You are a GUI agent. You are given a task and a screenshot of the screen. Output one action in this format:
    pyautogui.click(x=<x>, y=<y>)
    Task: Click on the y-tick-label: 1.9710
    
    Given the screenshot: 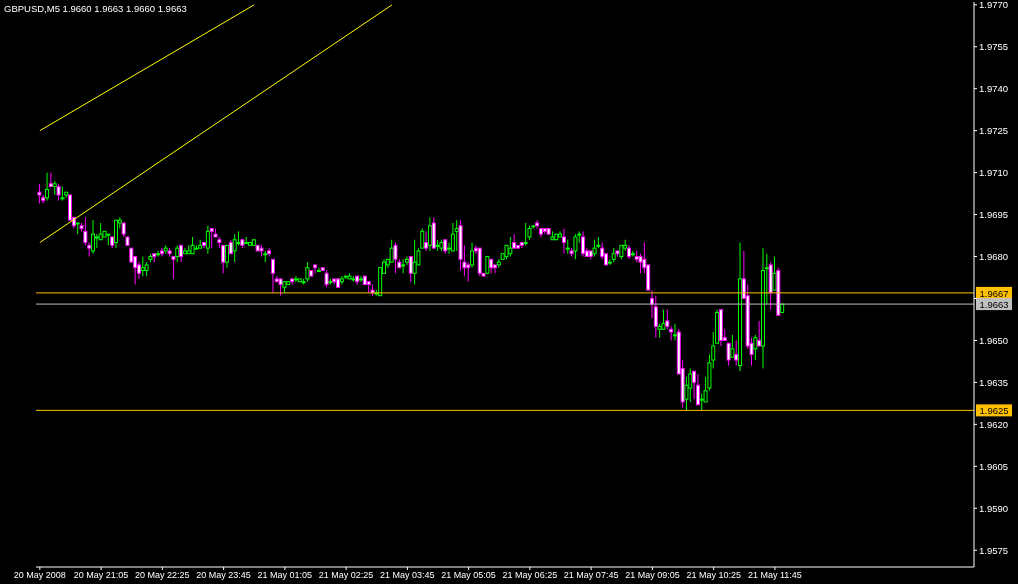 What is the action you would take?
    pyautogui.click(x=994, y=172)
    